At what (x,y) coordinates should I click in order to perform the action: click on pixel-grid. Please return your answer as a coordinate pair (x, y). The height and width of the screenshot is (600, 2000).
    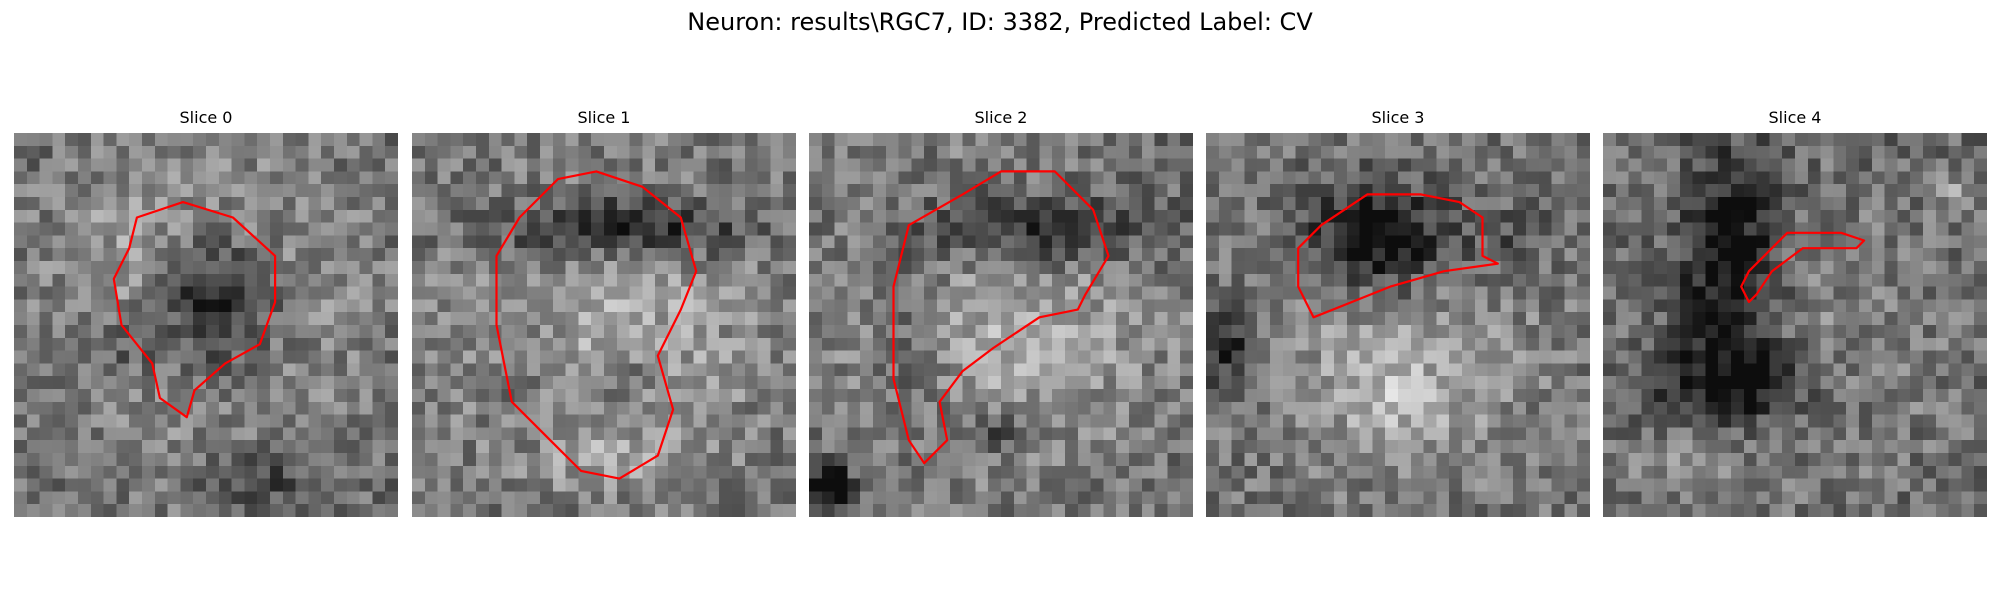
    Looking at the image, I should click on (1001, 325).